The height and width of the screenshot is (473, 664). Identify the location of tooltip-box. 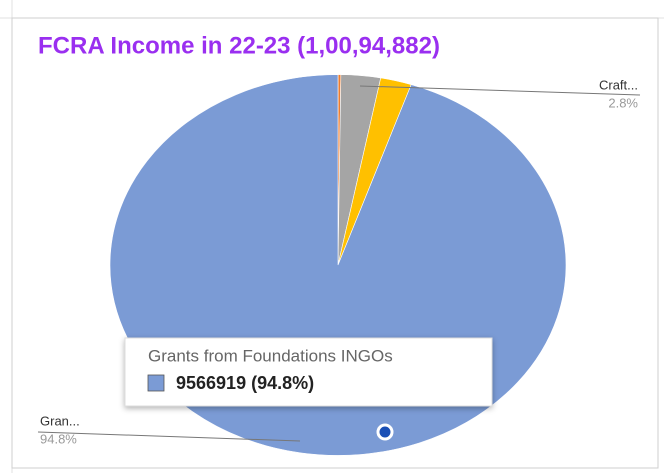
(308, 372).